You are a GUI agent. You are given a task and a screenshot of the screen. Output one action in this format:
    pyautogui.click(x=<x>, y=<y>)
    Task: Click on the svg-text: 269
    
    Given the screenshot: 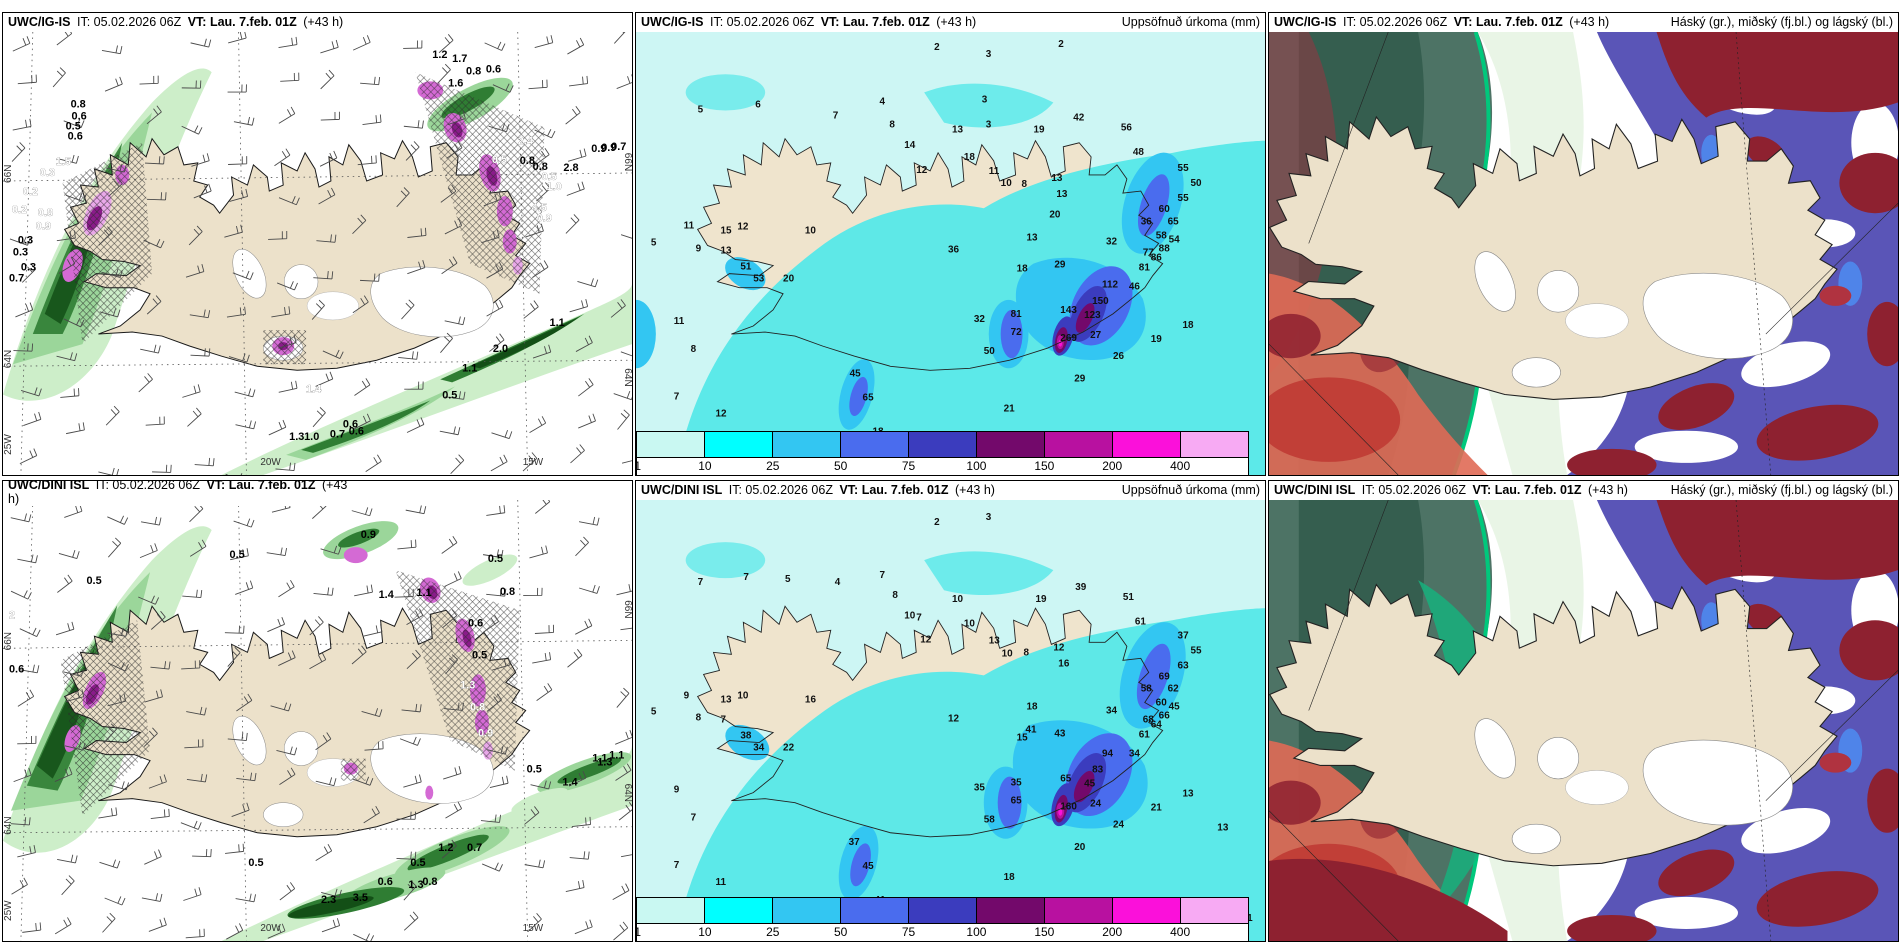 What is the action you would take?
    pyautogui.click(x=1068, y=338)
    